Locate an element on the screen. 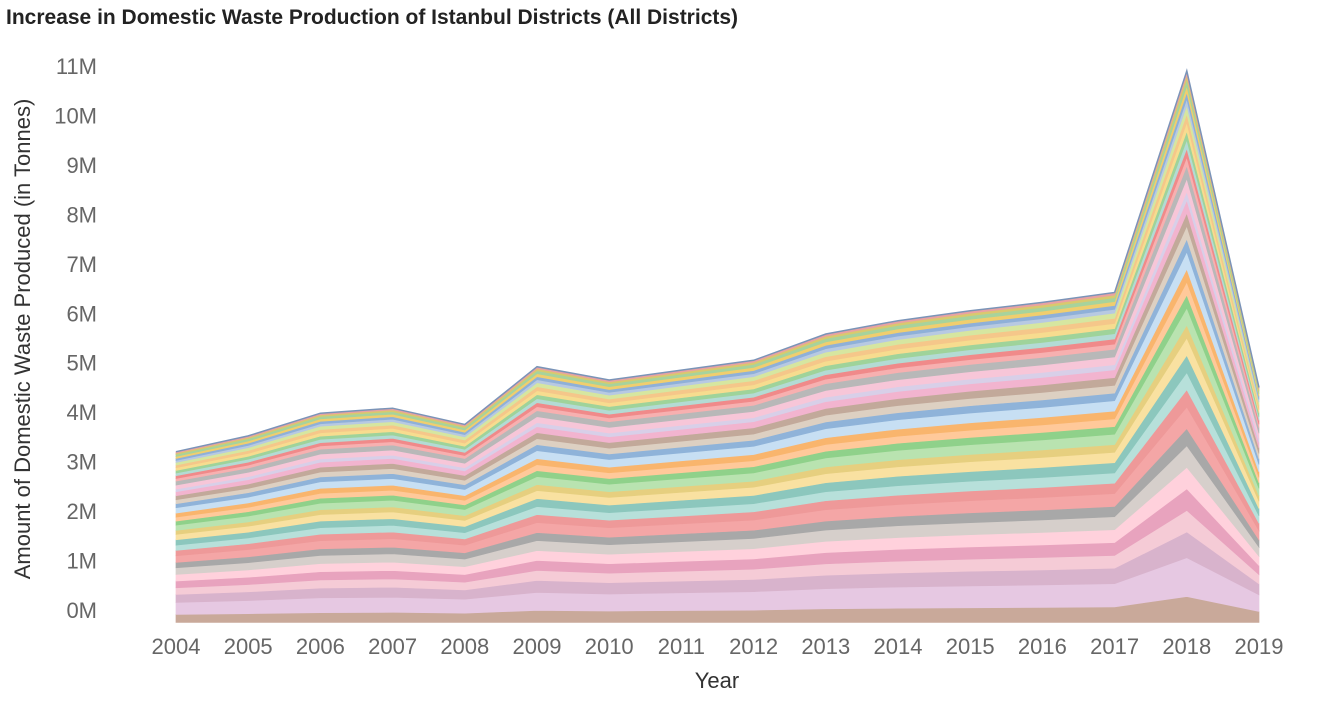 The width and height of the screenshot is (1331, 701). y-tick-label: 9M is located at coordinates (81, 165).